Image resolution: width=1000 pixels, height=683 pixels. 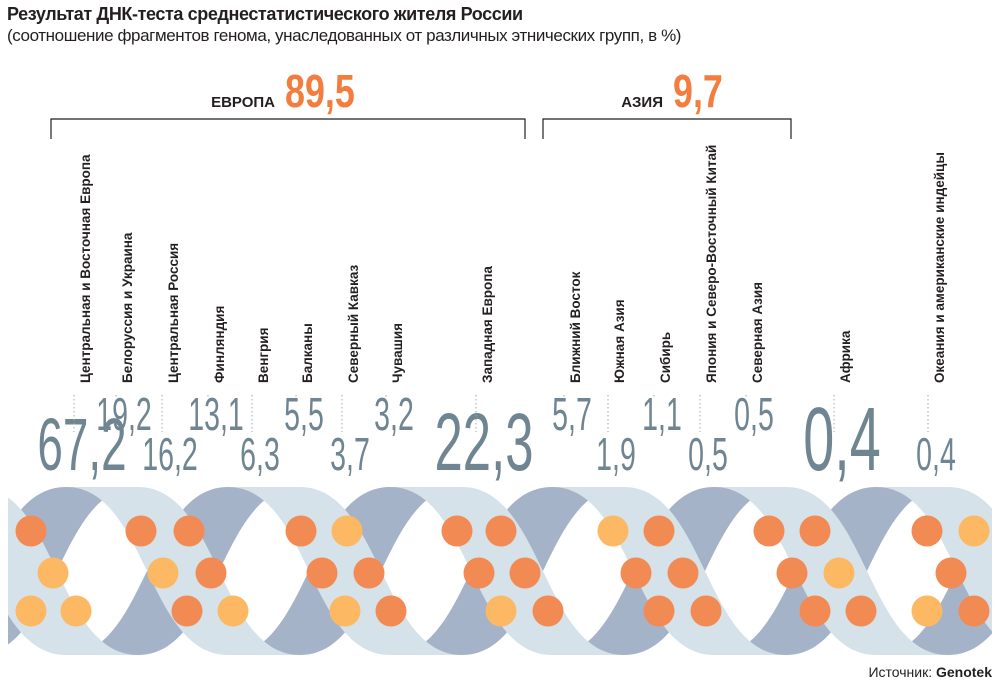 I want to click on region-label: Япония и Северо-Восточный Китай, so click(x=711, y=264).